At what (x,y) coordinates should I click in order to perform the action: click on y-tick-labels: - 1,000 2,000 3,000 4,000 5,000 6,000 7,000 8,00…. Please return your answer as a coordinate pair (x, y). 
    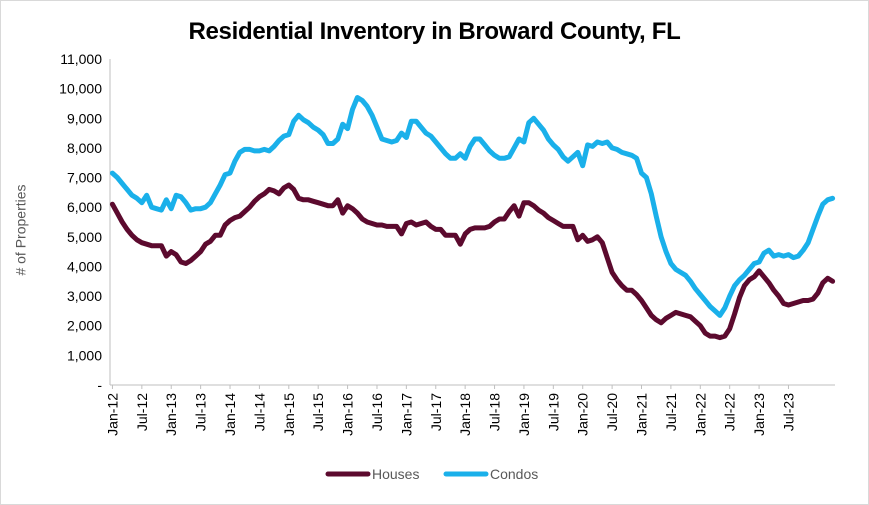
    Looking at the image, I should click on (80, 222).